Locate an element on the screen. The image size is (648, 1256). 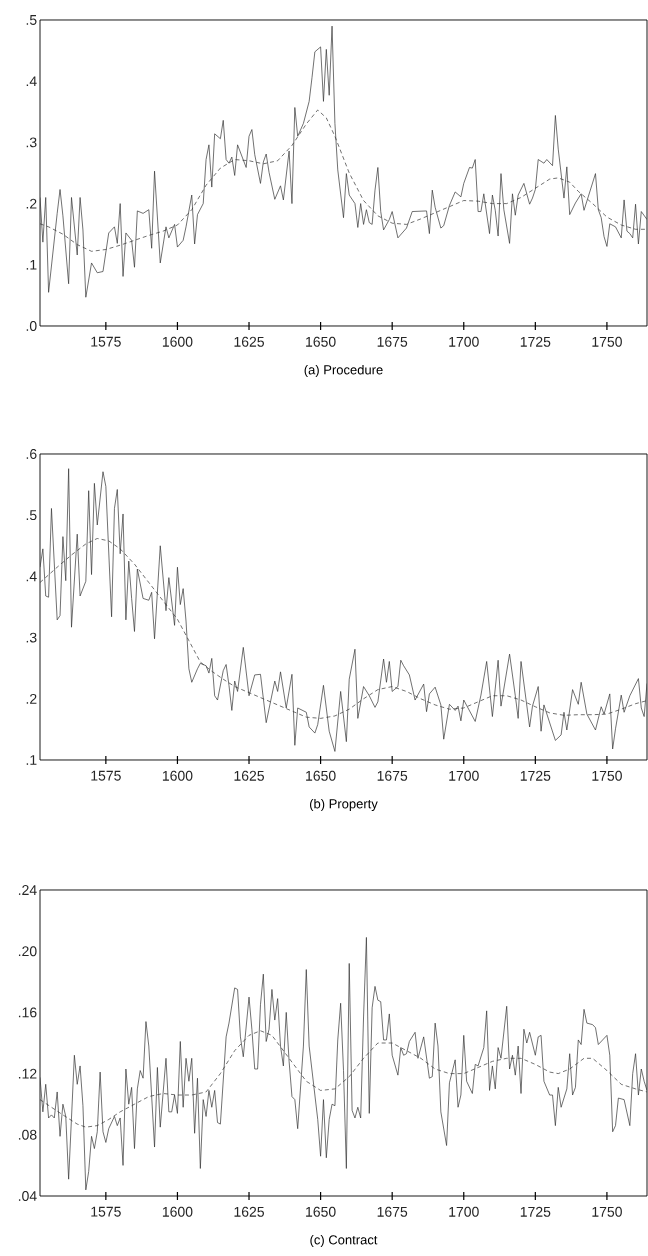
y-tick-label: .0 is located at coordinates (31, 326).